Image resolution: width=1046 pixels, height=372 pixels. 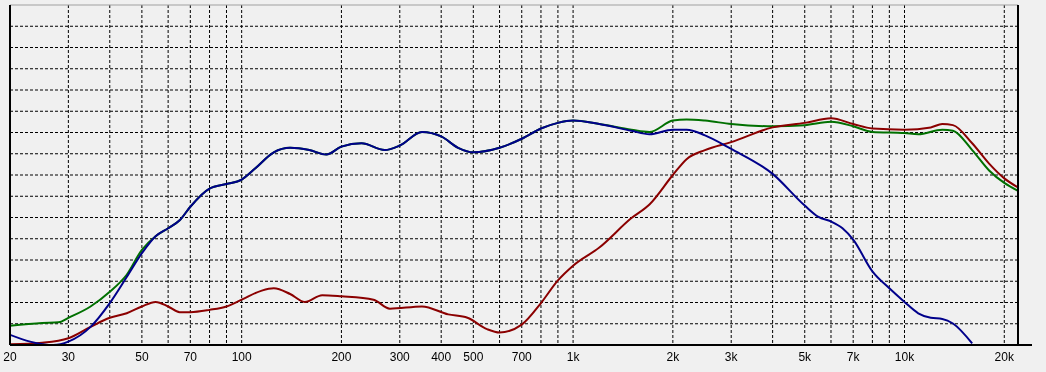 What do you see at coordinates (805, 357) in the screenshot?
I see `x-tick-label: 5k` at bounding box center [805, 357].